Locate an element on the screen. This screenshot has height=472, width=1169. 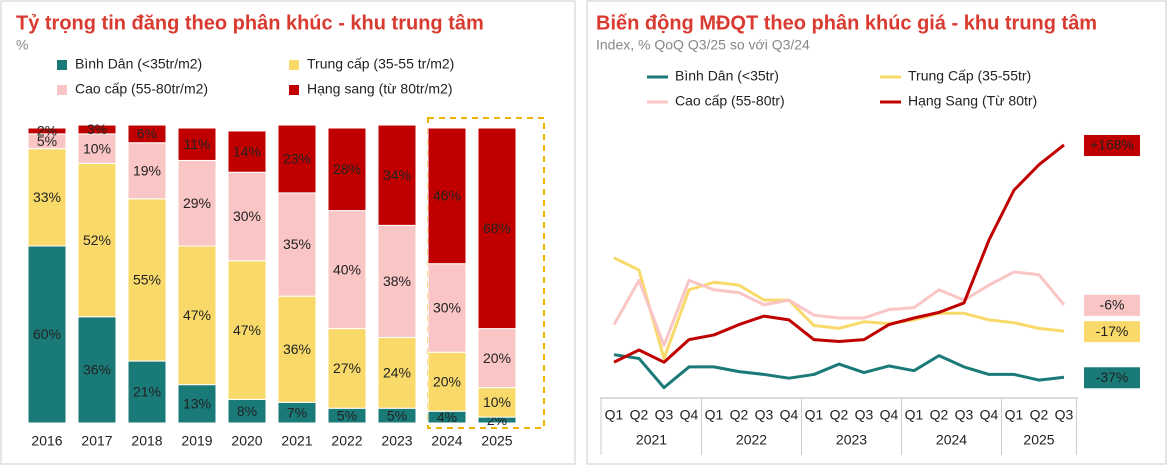
legend-label: Hạng Sang (Từ 80tr) is located at coordinates (972, 101).